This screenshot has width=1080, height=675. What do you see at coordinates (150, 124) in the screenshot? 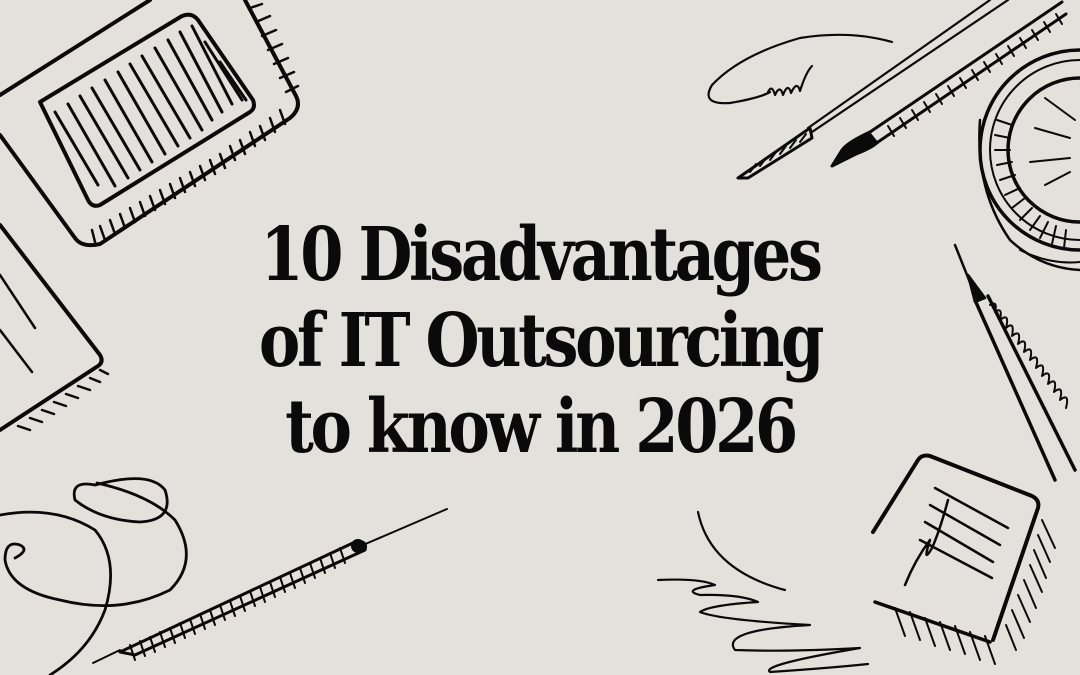
I see `tablet-sketch-icon` at bounding box center [150, 124].